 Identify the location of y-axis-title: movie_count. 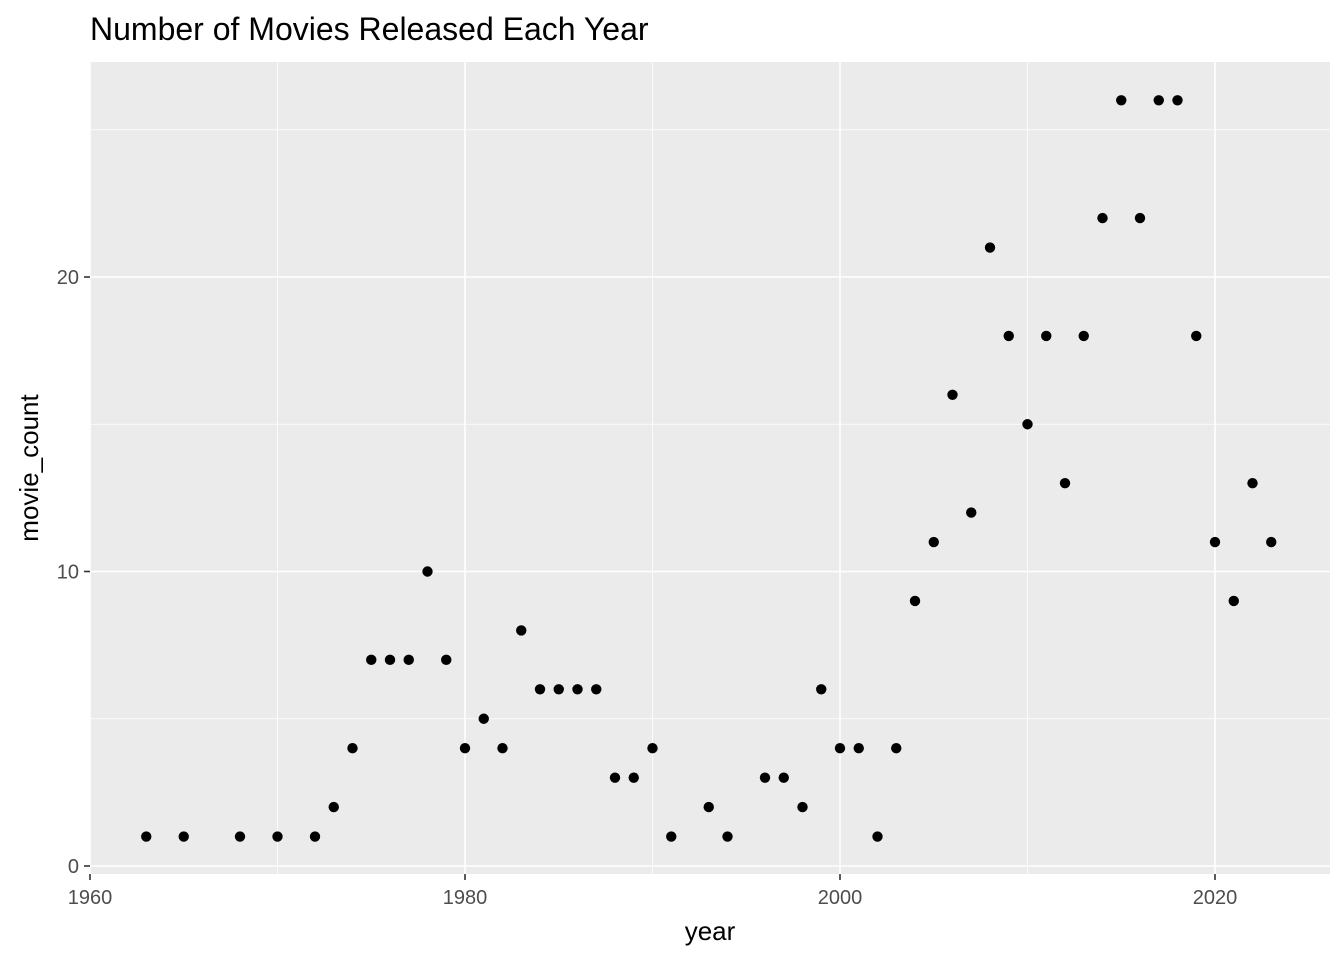
(29, 468).